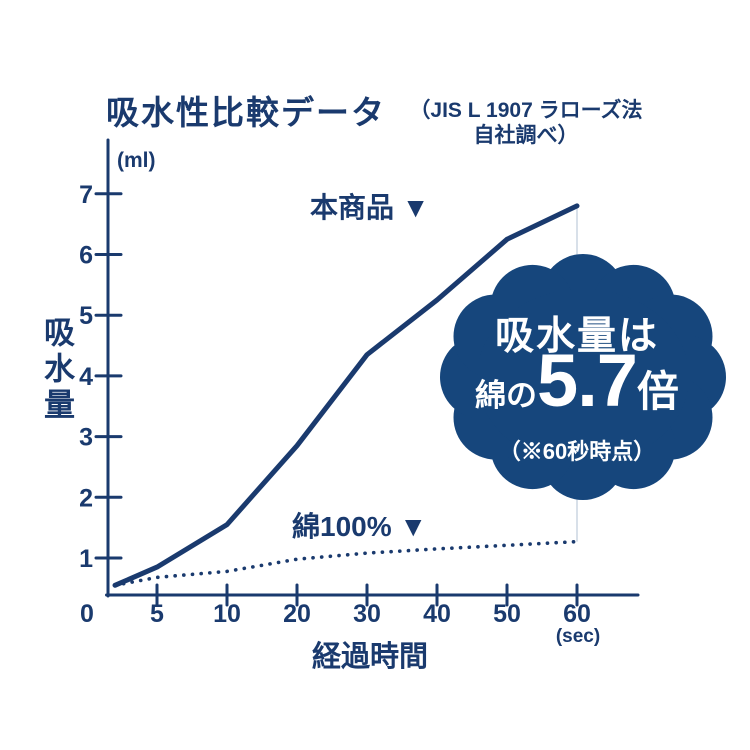 This screenshot has width=750, height=750. What do you see at coordinates (136, 160) in the screenshot?
I see `y-axis-unit: (ml)` at bounding box center [136, 160].